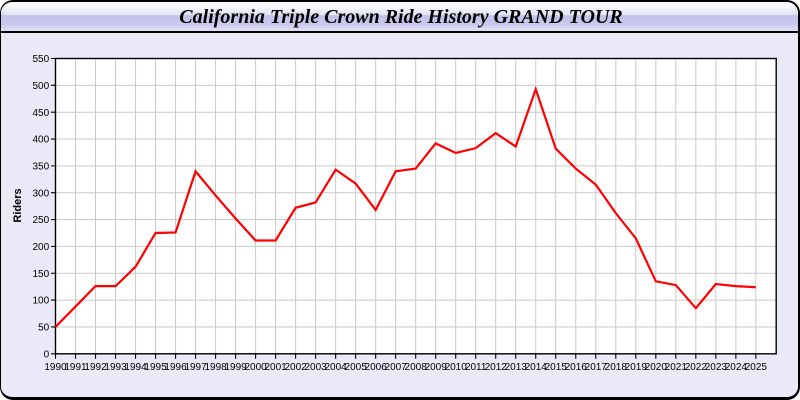 This screenshot has width=800, height=400. Describe the element at coordinates (295, 367) in the screenshot. I see `svg-text: 2002` at that location.